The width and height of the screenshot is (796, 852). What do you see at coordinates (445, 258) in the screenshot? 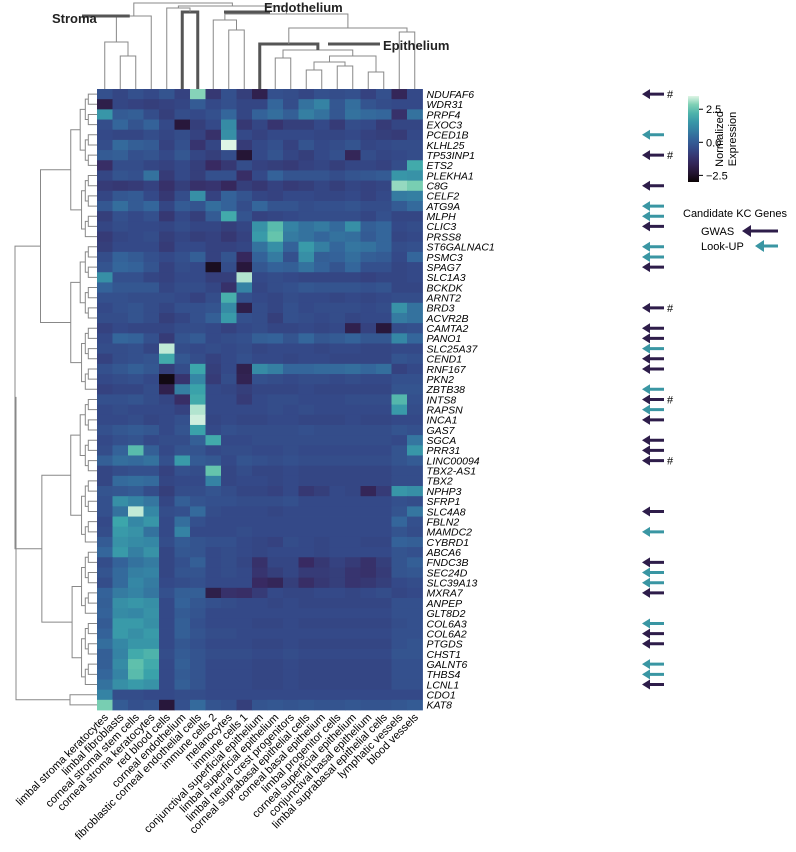
I see `gene-label: PSMC3` at bounding box center [445, 258].